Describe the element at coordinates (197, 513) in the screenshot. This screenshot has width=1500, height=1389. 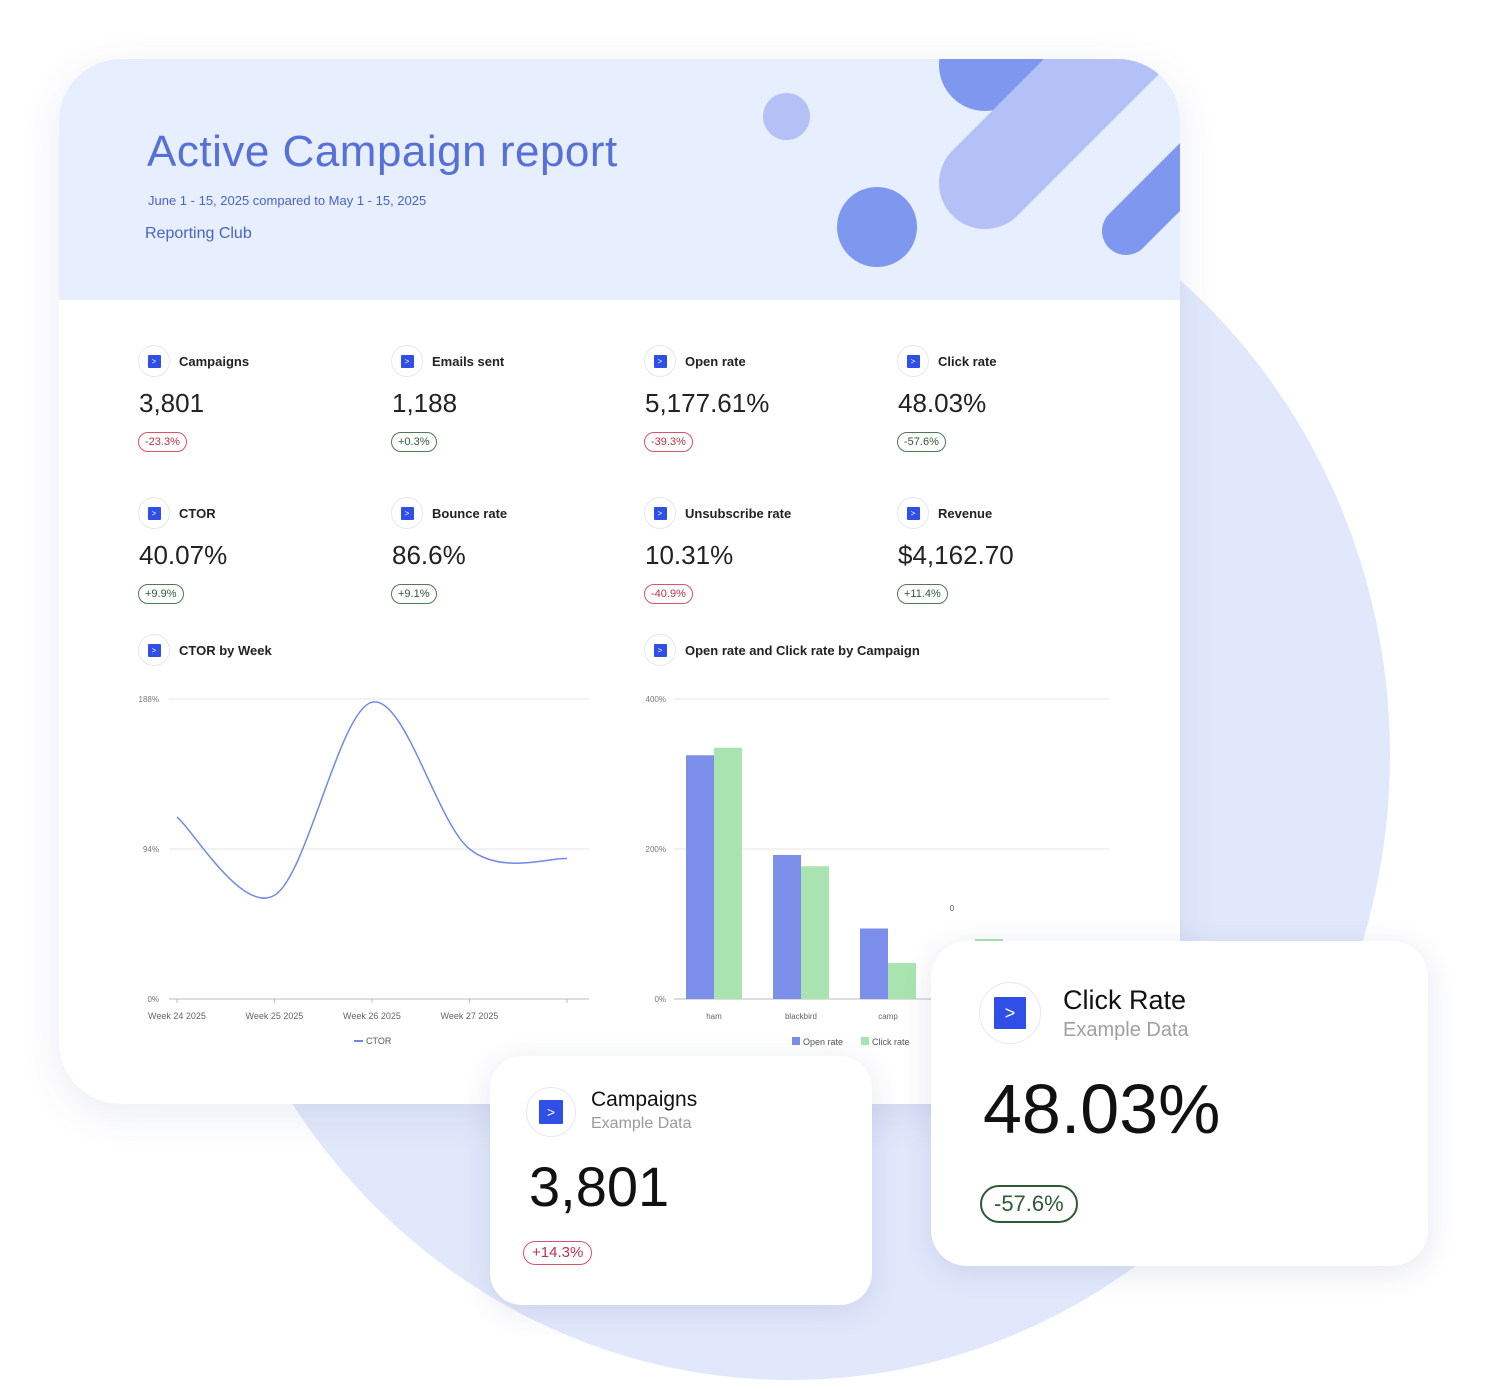
I see `metric-label: CTOR` at that location.